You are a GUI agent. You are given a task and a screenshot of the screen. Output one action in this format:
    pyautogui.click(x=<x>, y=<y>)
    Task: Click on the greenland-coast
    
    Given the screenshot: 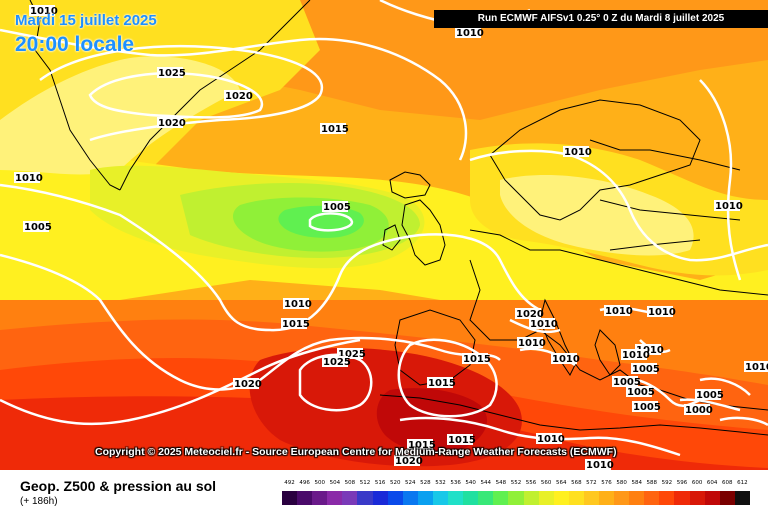 What is the action you would take?
    pyautogui.click(x=170, y=95)
    